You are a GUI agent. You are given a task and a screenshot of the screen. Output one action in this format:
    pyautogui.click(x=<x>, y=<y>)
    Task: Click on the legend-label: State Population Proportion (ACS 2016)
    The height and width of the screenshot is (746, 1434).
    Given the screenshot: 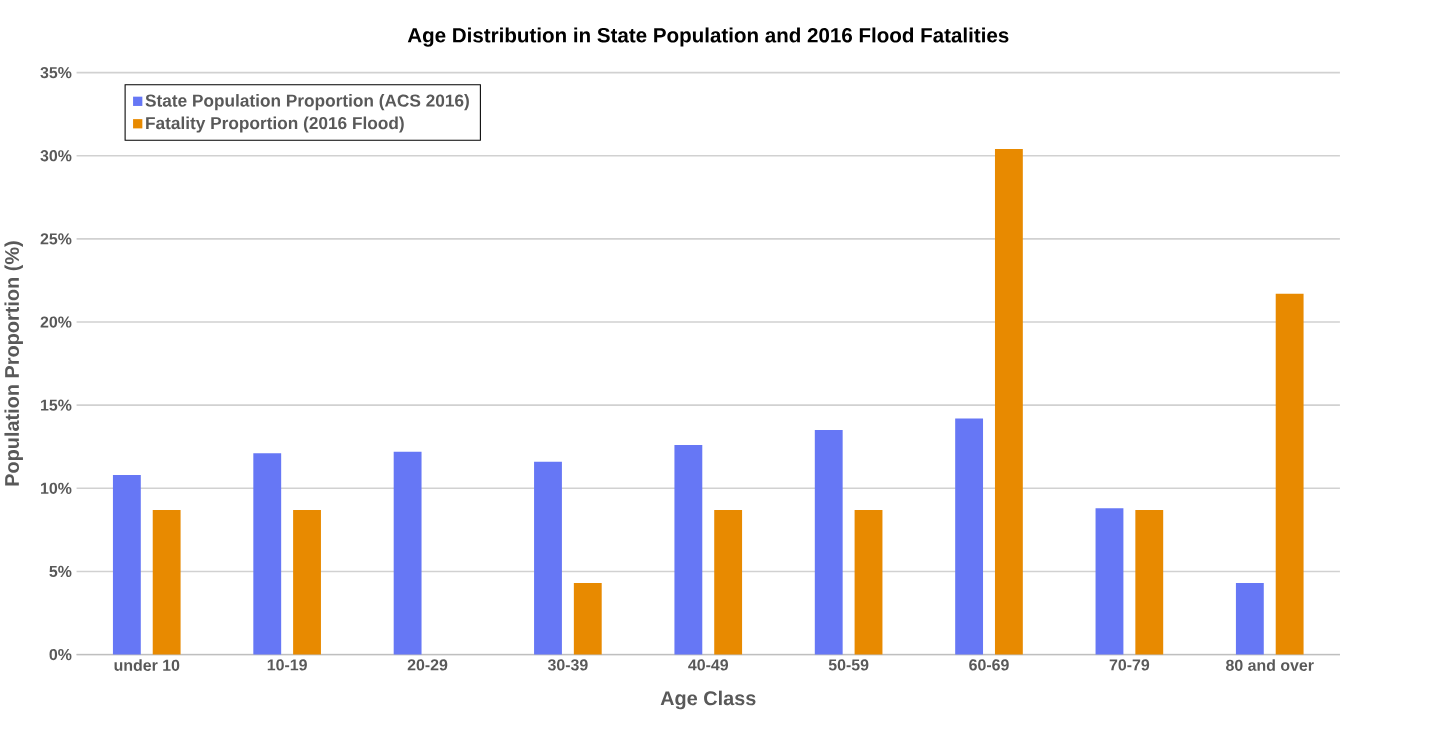 What is the action you would take?
    pyautogui.click(x=307, y=102)
    